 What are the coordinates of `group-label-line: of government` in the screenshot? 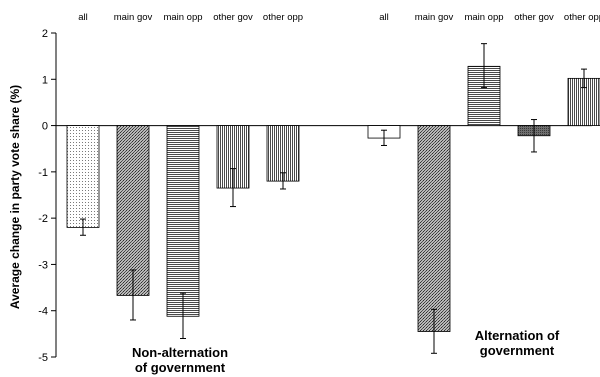 It's located at (180, 367).